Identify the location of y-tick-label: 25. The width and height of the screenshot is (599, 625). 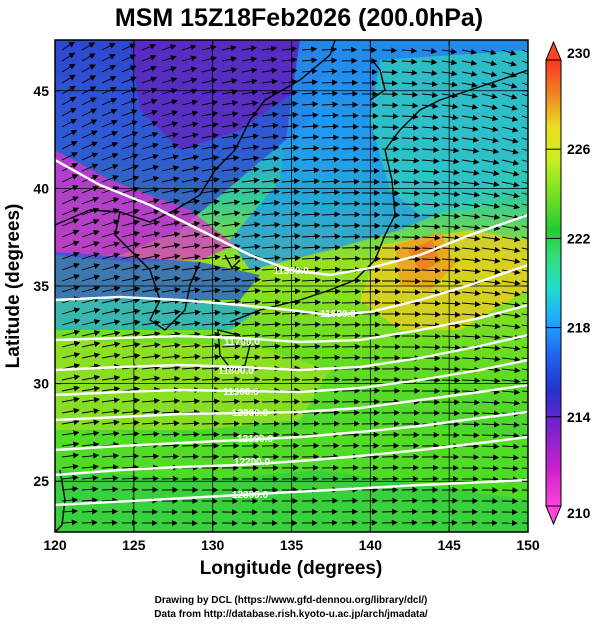
(41, 481).